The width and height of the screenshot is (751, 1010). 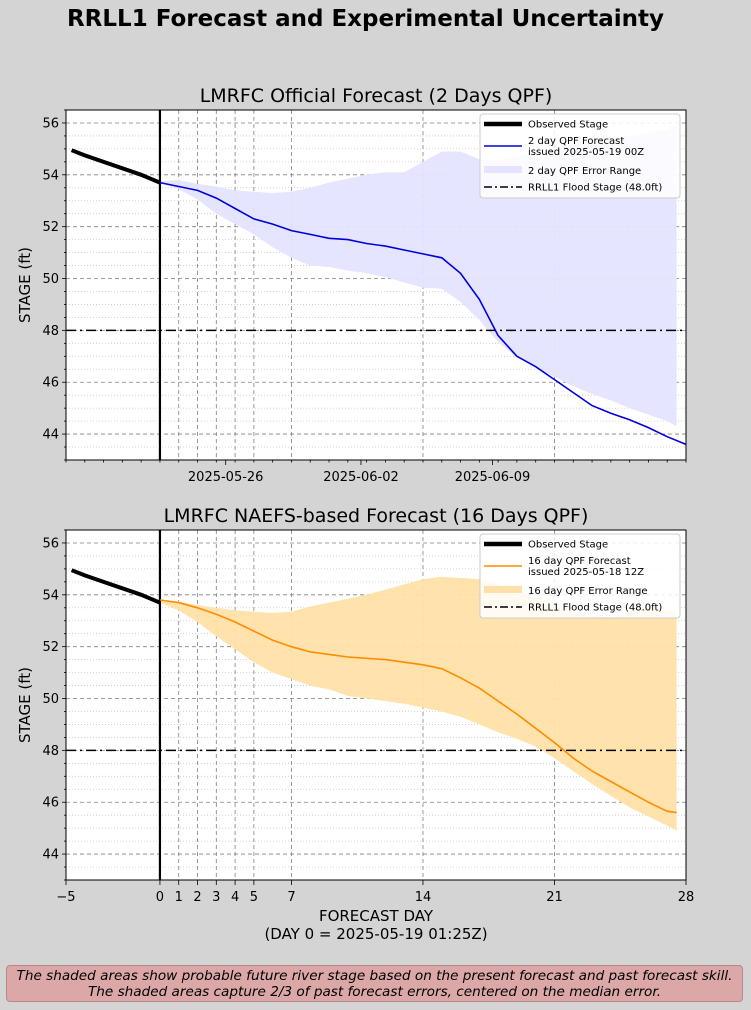 What do you see at coordinates (579, 561) in the screenshot?
I see `legend-label-forecast: 16 day QPF Forecast` at bounding box center [579, 561].